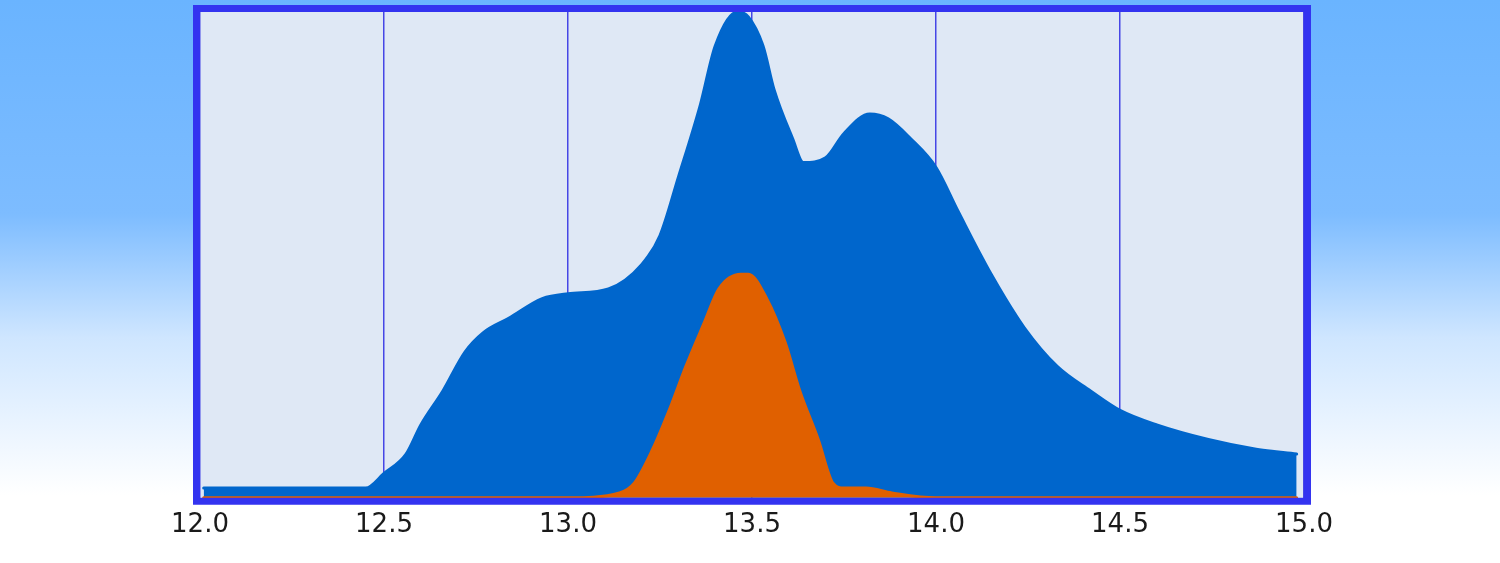  I want to click on x-tick-label: 12.5, so click(384, 523).